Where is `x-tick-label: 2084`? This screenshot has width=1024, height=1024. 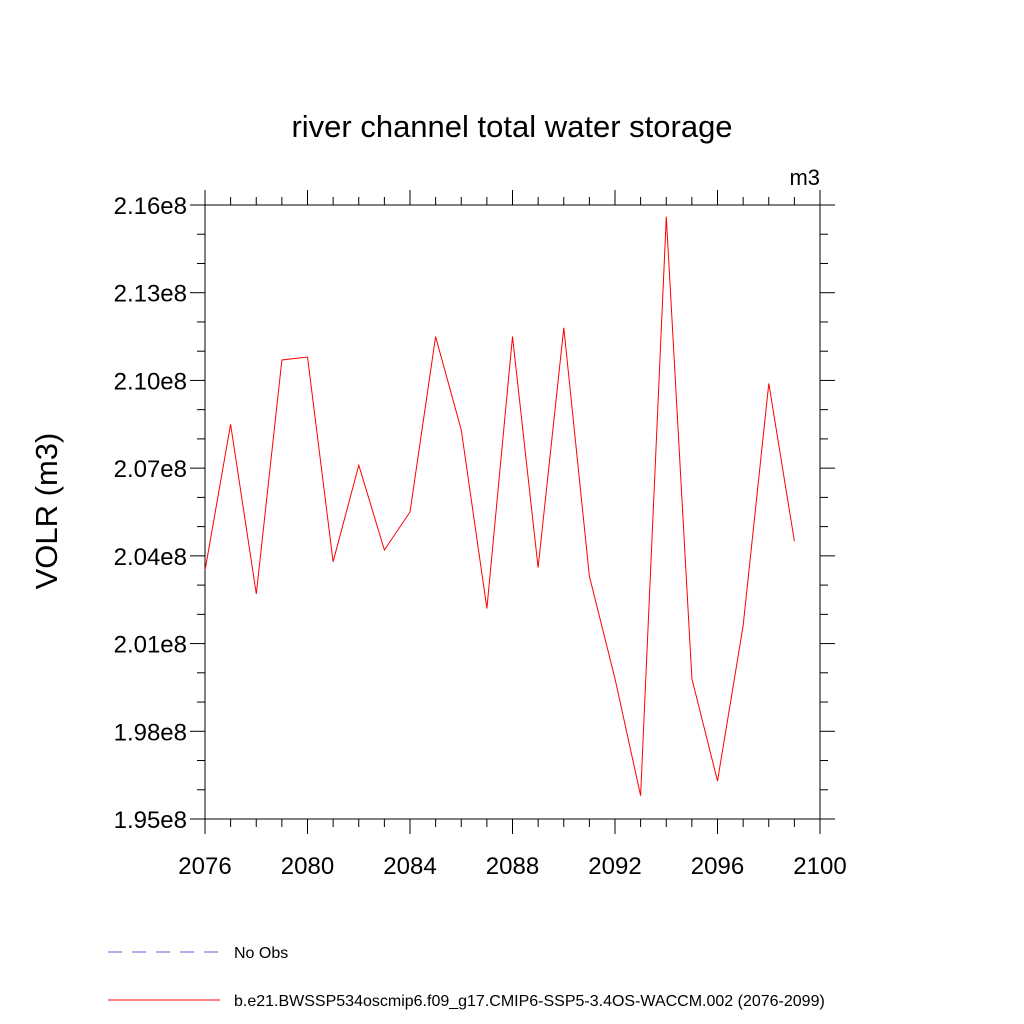
x-tick-label: 2084 is located at coordinates (409, 866).